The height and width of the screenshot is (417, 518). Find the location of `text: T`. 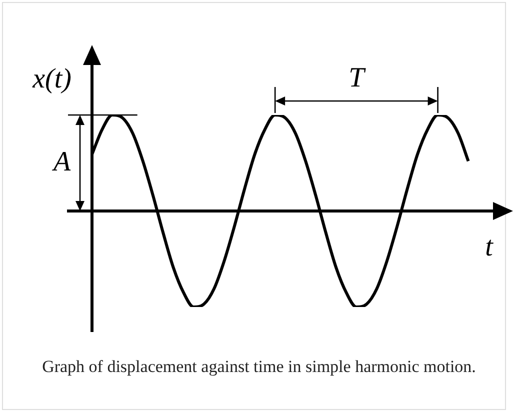

text: T is located at coordinates (357, 78).